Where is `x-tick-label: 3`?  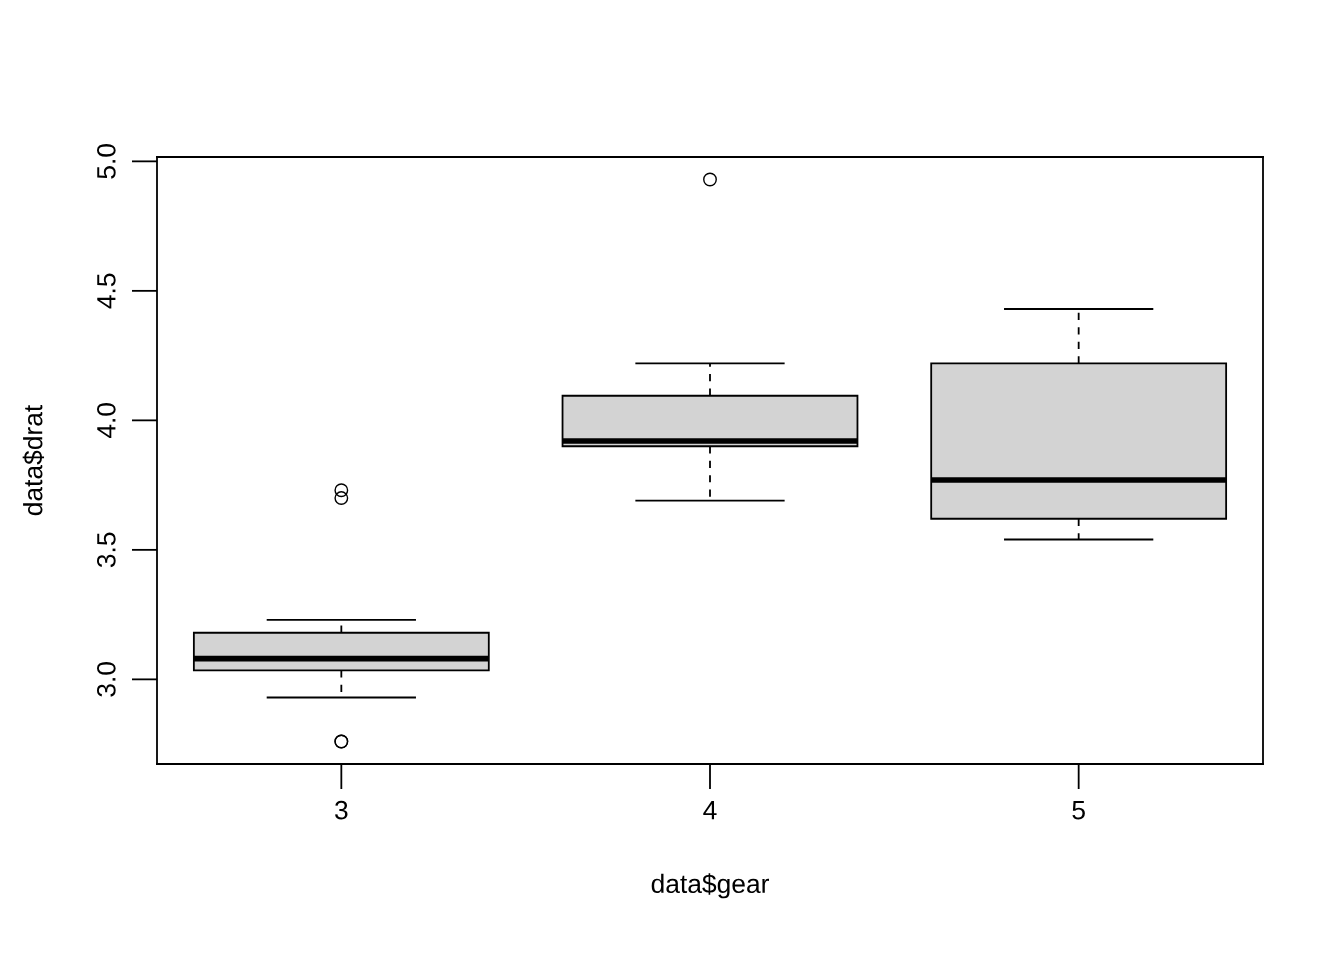
x-tick-label: 3 is located at coordinates (341, 810).